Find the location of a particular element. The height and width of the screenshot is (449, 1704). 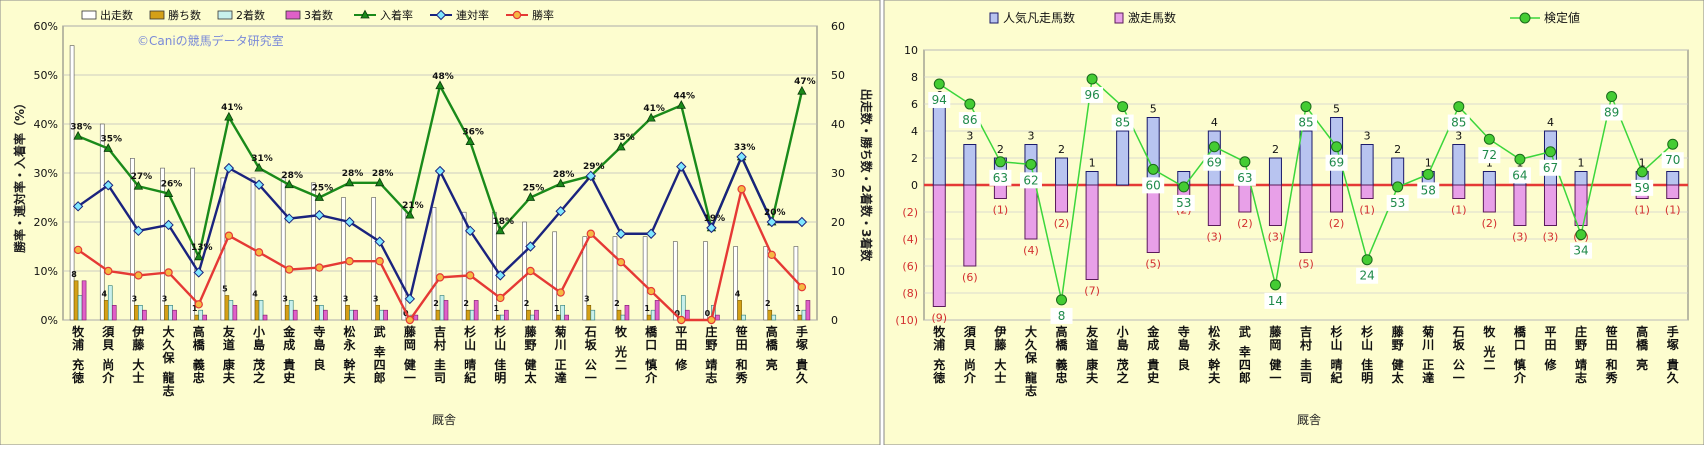

chart-1-rate-label: 28% is located at coordinates (383, 174).